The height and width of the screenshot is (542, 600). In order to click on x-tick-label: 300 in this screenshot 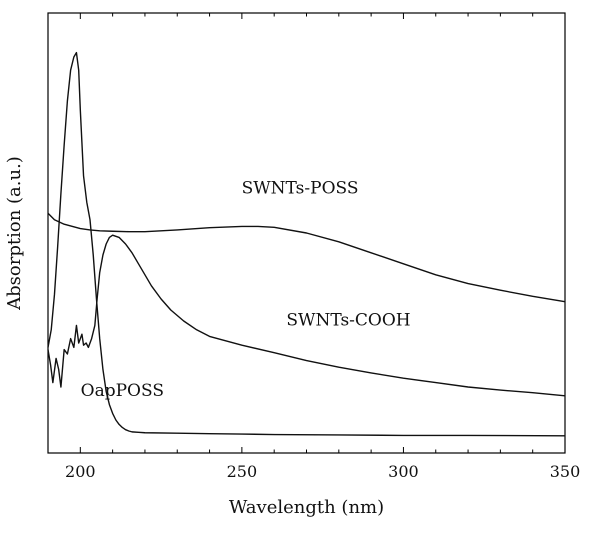, I will do `click(403, 471)`.